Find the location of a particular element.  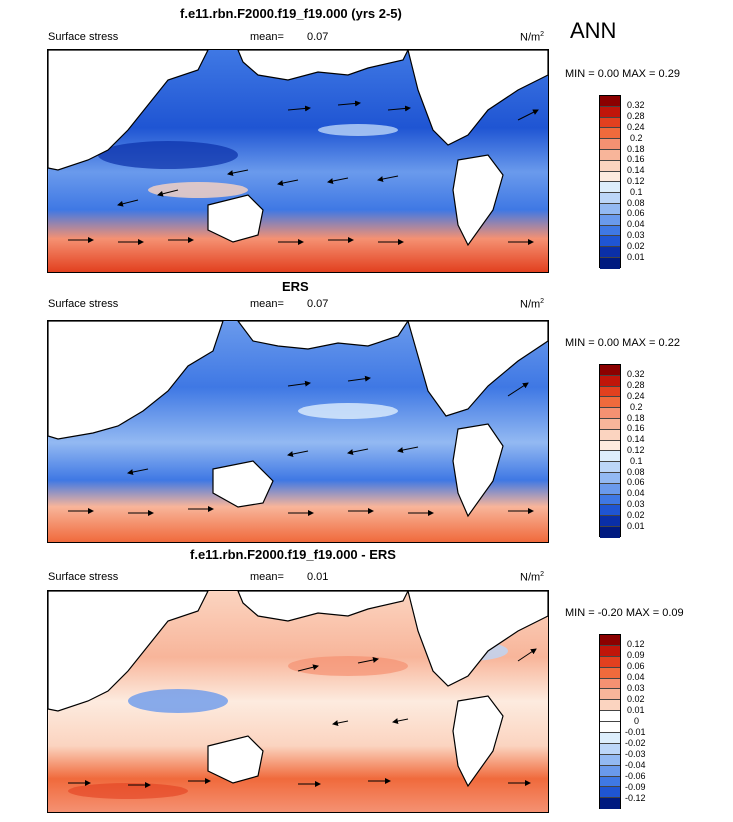

minmax-label: MIN = -0.20 MAX = 0.09 is located at coordinates (624, 613).